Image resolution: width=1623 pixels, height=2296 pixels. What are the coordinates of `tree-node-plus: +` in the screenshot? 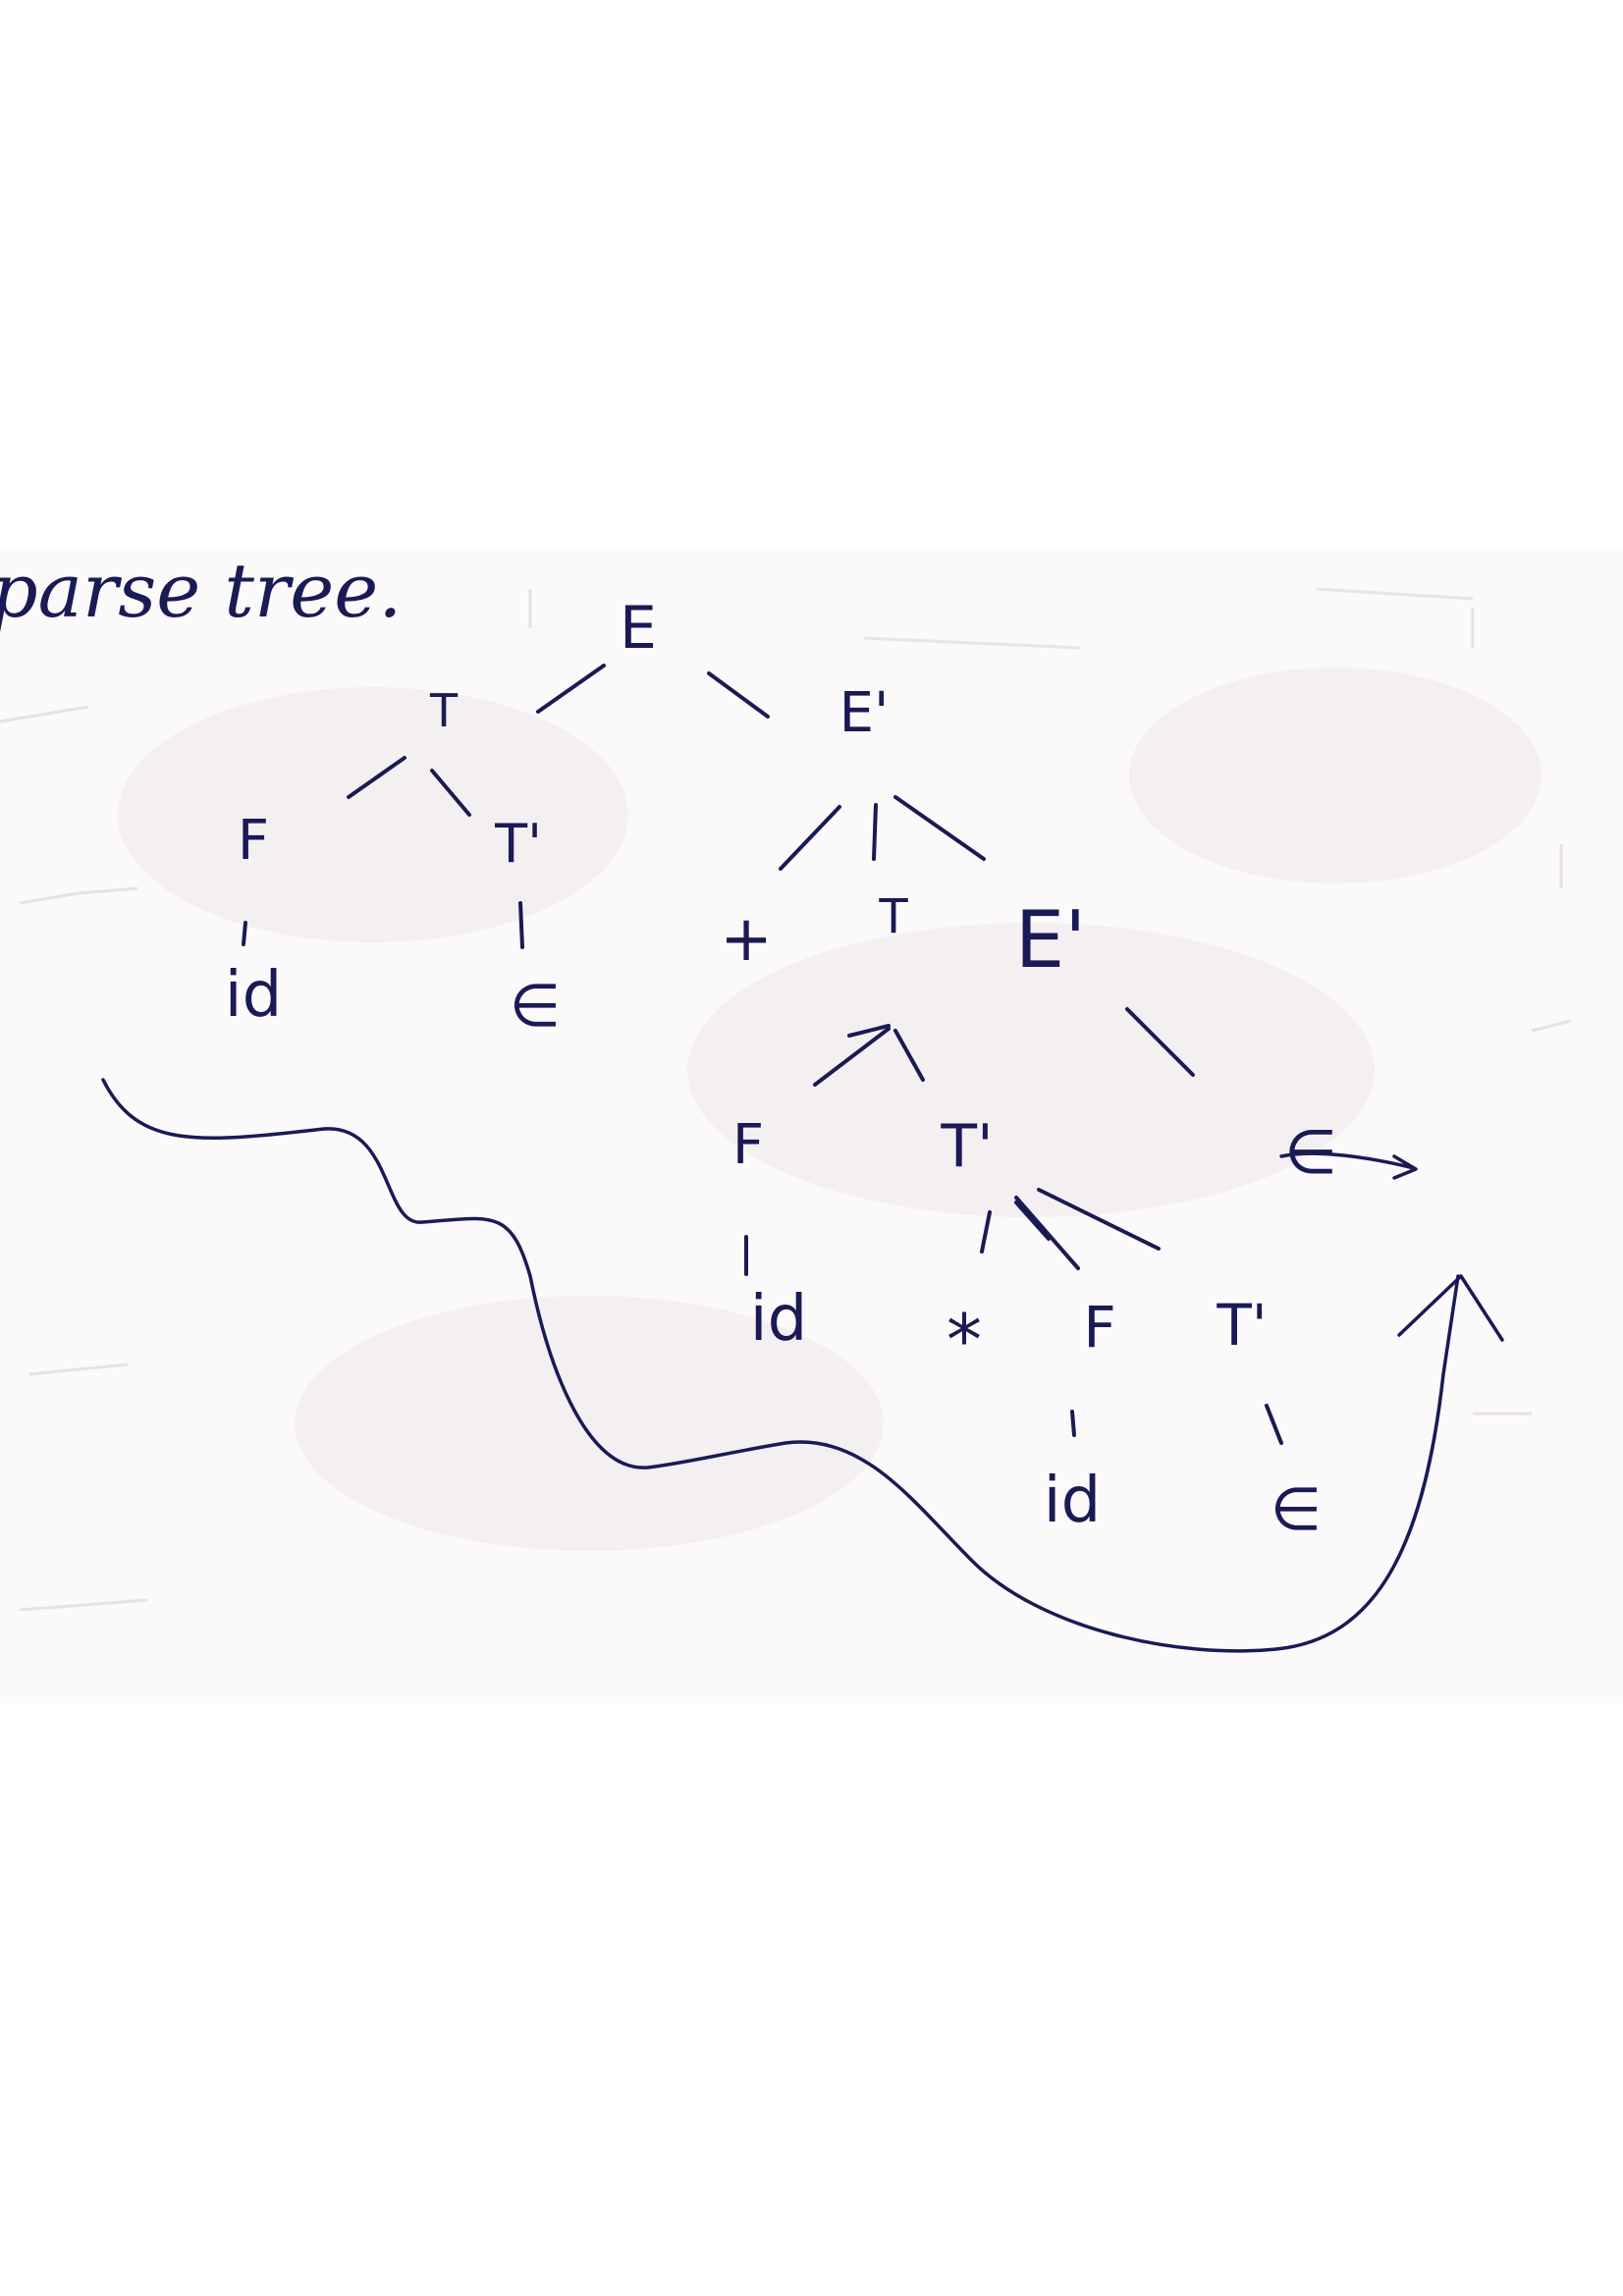 It's located at (746, 939).